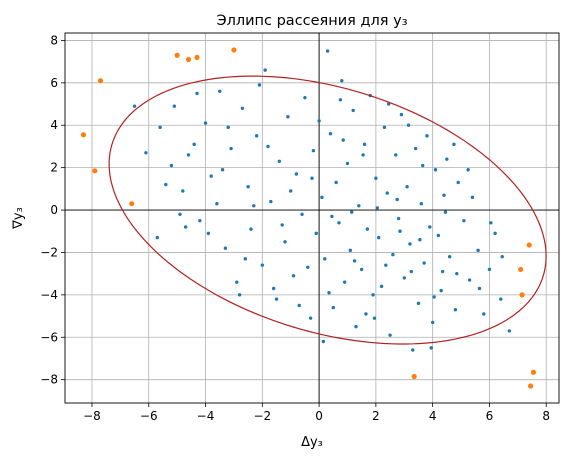  What do you see at coordinates (311, 21) in the screenshot?
I see `chart-title: Эллипс рассеяния для y₃` at bounding box center [311, 21].